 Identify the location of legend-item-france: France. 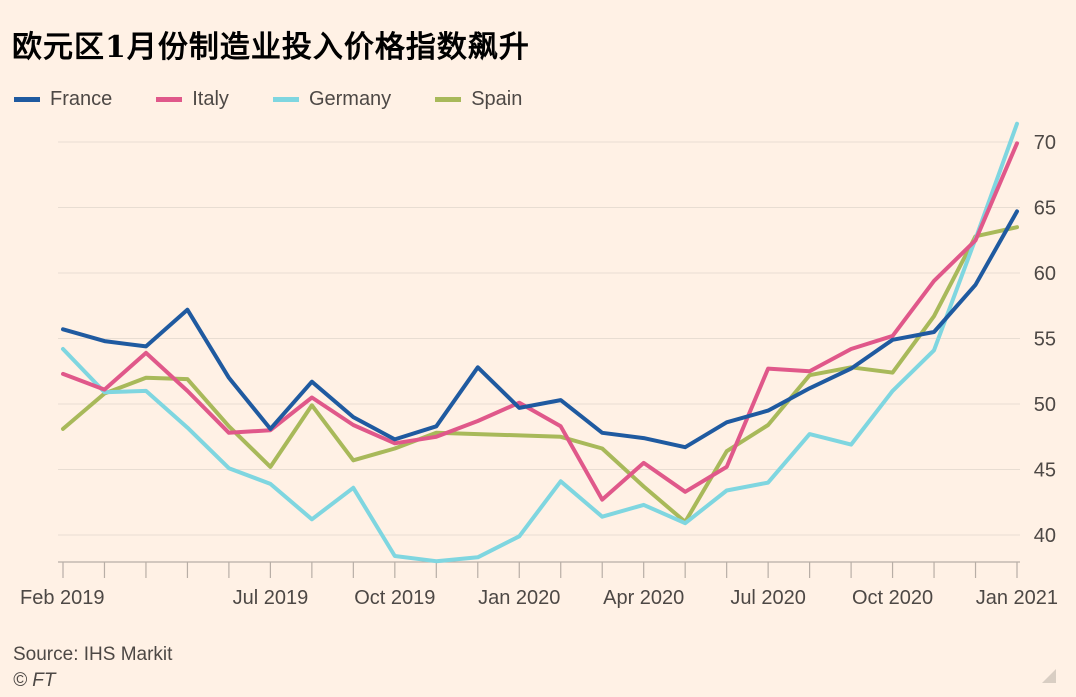
(63, 99).